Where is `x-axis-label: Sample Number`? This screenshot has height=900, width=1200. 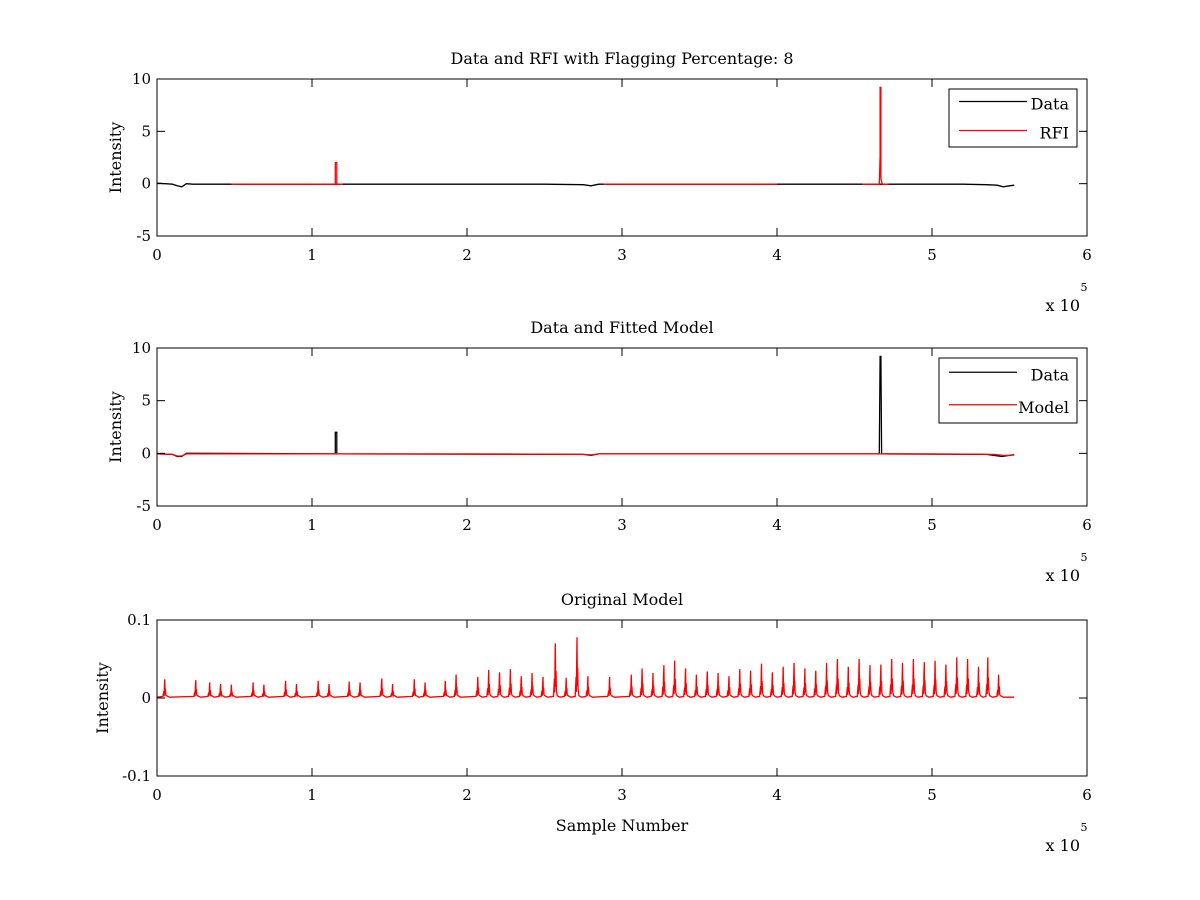 x-axis-label: Sample Number is located at coordinates (622, 825).